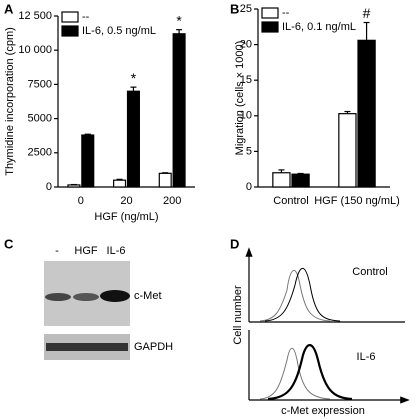  What do you see at coordinates (148, 296) in the screenshot?
I see `band-label: c-Met` at bounding box center [148, 296].